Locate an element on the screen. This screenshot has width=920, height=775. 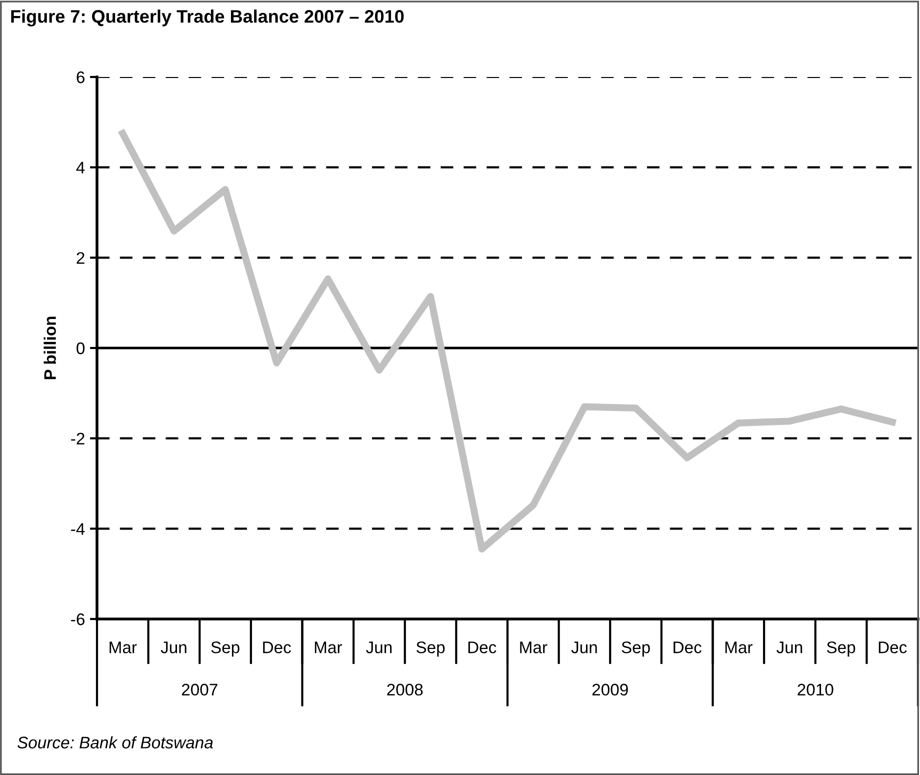
y-tick-label: -6 is located at coordinates (77, 619).